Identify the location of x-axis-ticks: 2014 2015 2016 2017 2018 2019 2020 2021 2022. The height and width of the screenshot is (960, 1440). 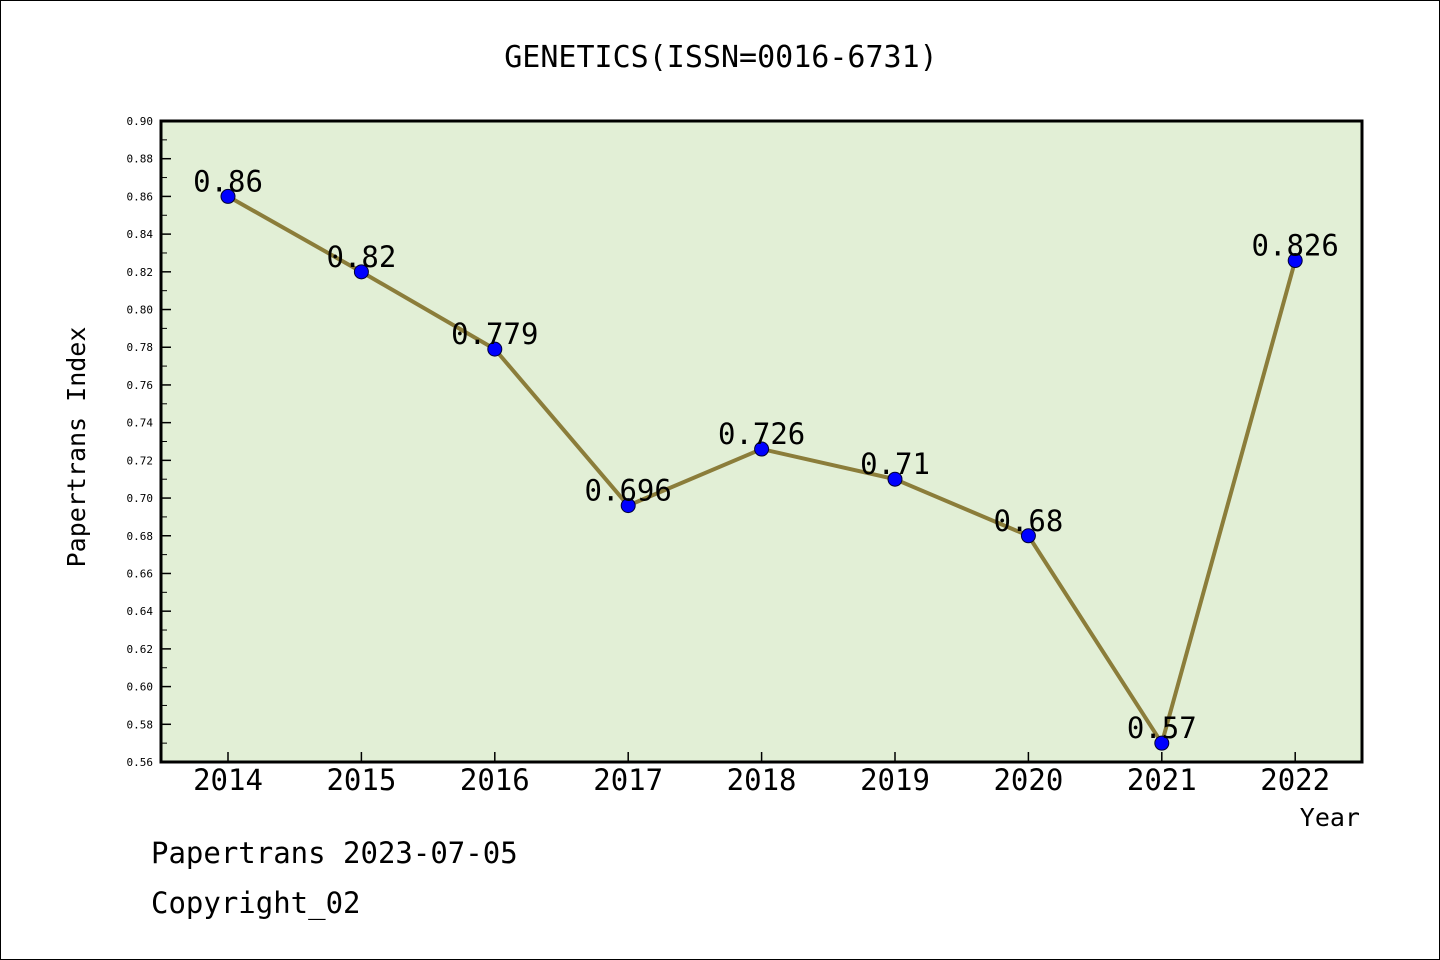
(761, 774).